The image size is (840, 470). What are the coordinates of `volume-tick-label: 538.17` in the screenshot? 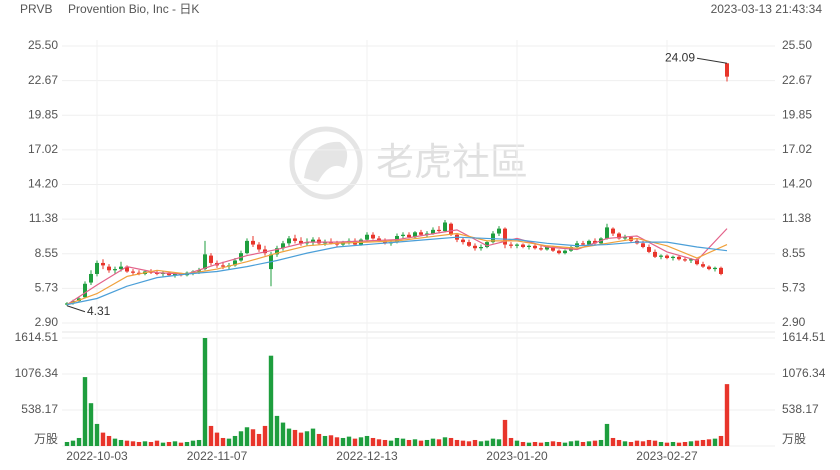 It's located at (800, 409).